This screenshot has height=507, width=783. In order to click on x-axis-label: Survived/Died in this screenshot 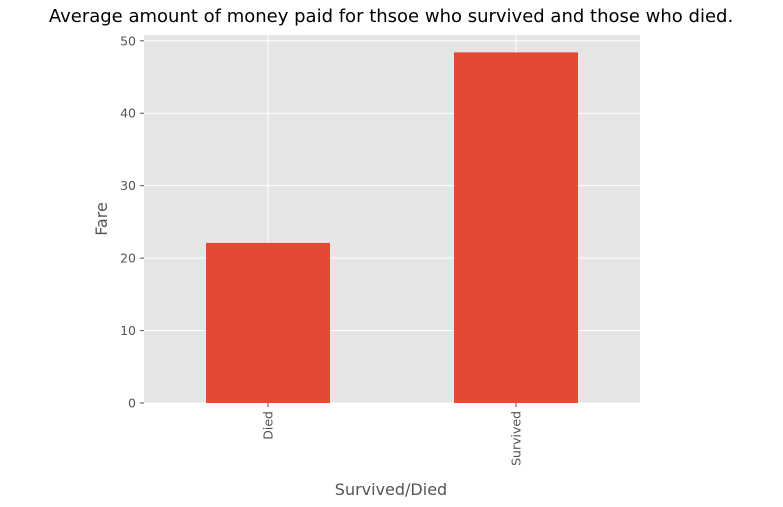, I will do `click(391, 489)`.